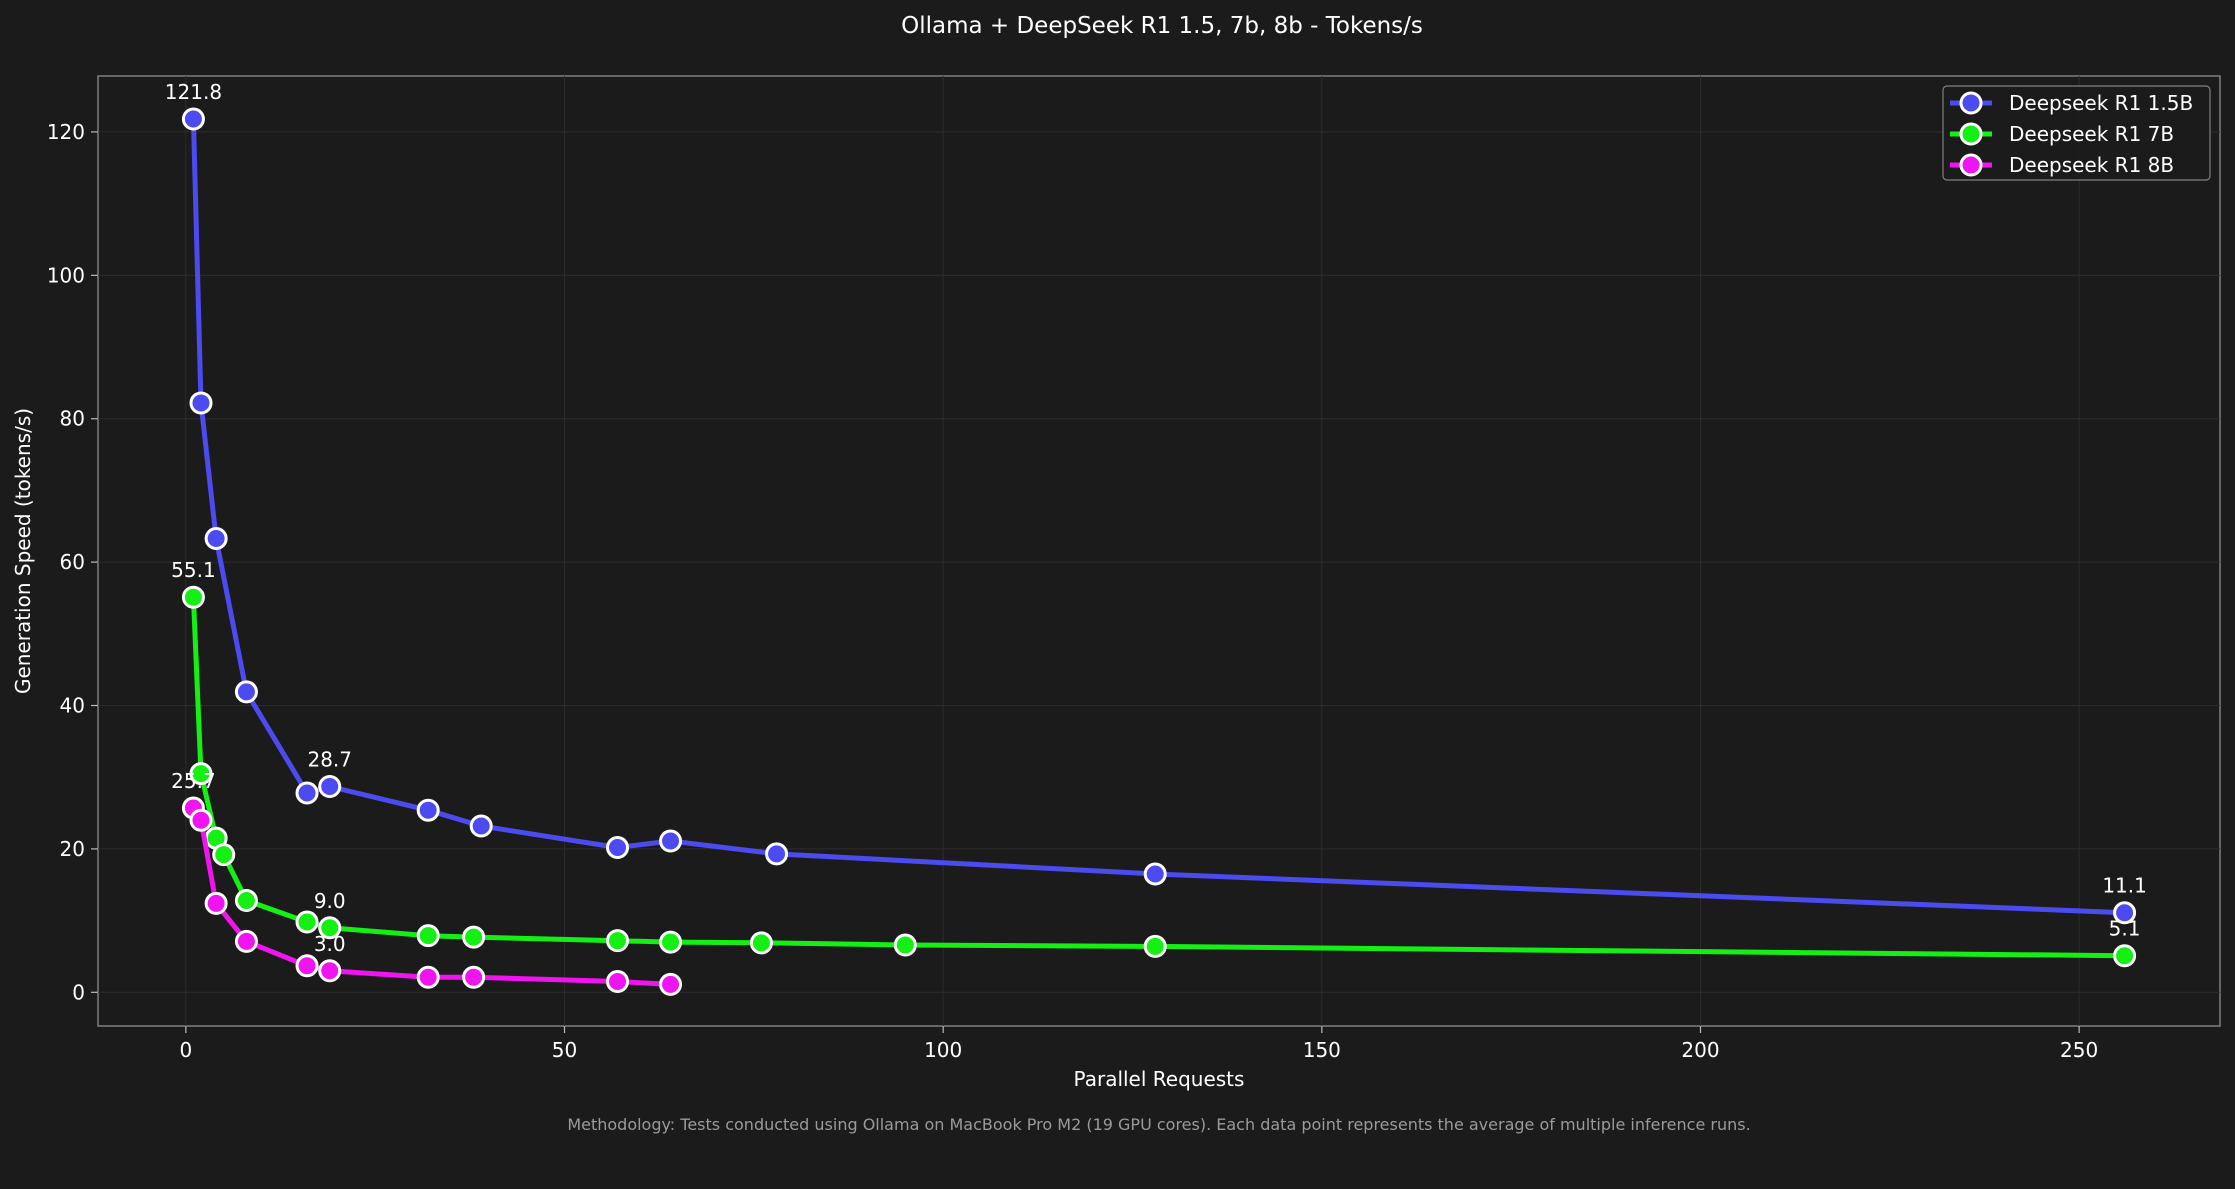 This screenshot has width=2235, height=1189. What do you see at coordinates (2124, 886) in the screenshot?
I see `data-label: 11.1` at bounding box center [2124, 886].